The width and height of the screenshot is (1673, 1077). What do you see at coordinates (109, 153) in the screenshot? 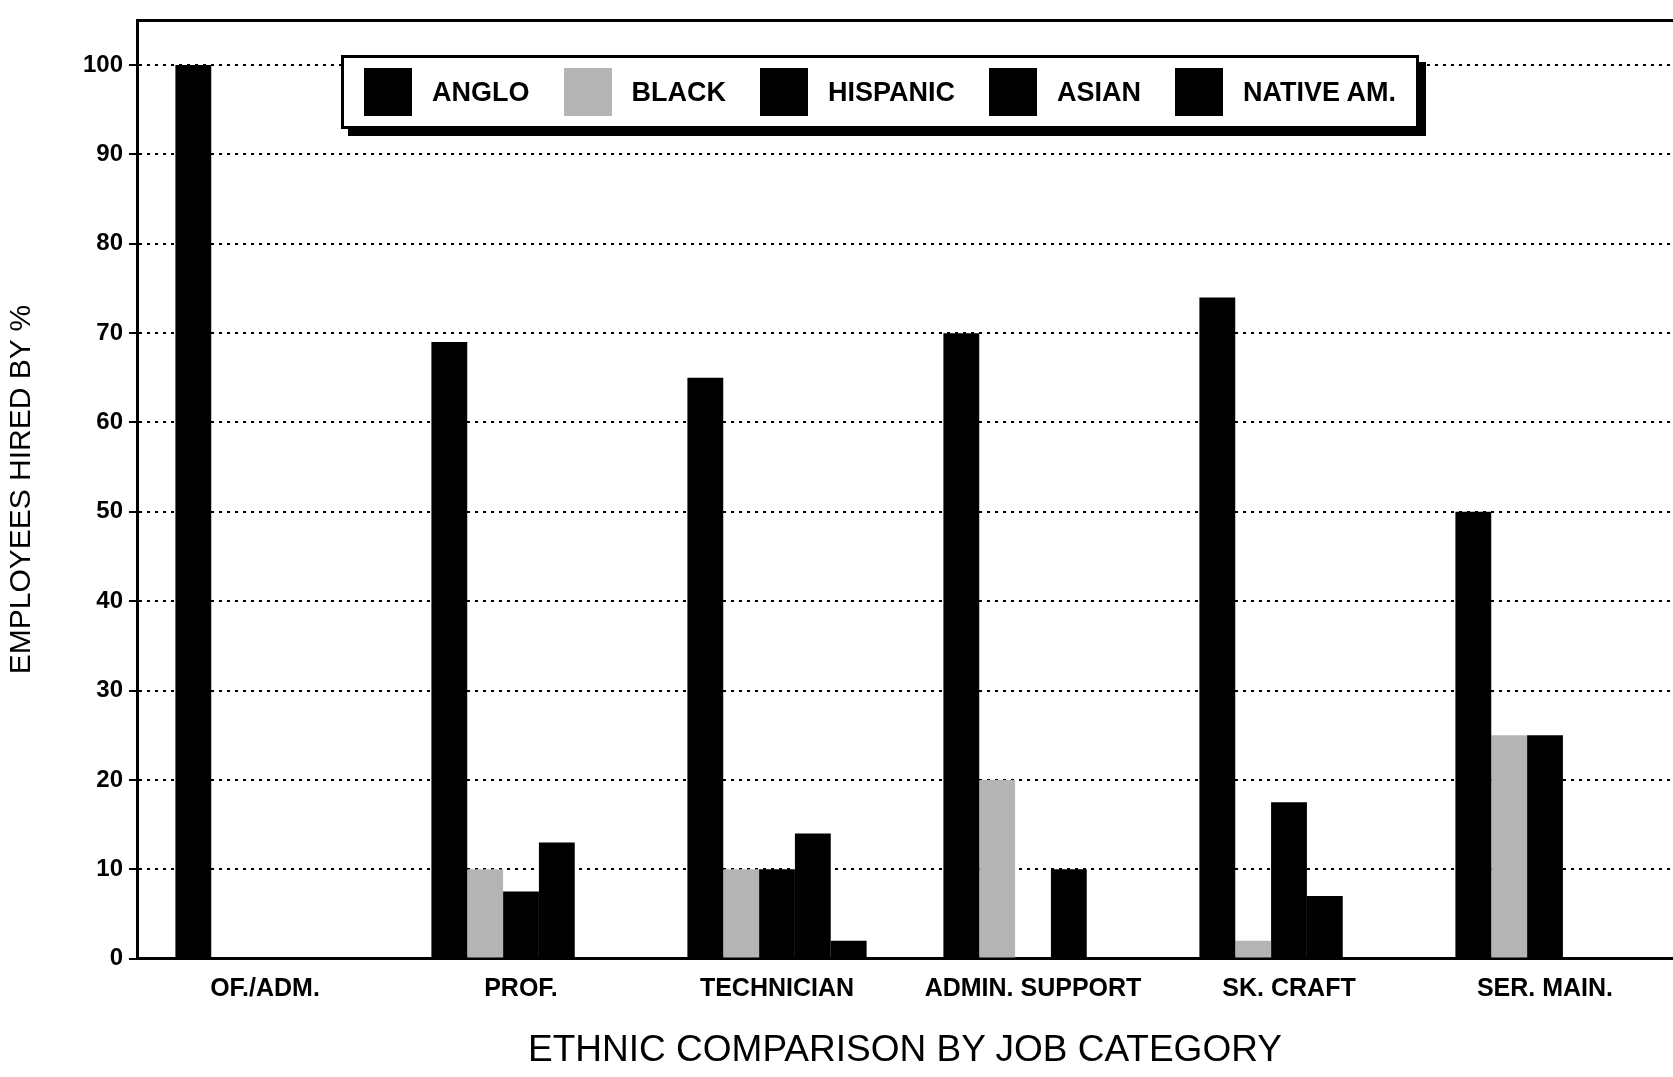
I see `y-tick-label: 90` at bounding box center [109, 153].